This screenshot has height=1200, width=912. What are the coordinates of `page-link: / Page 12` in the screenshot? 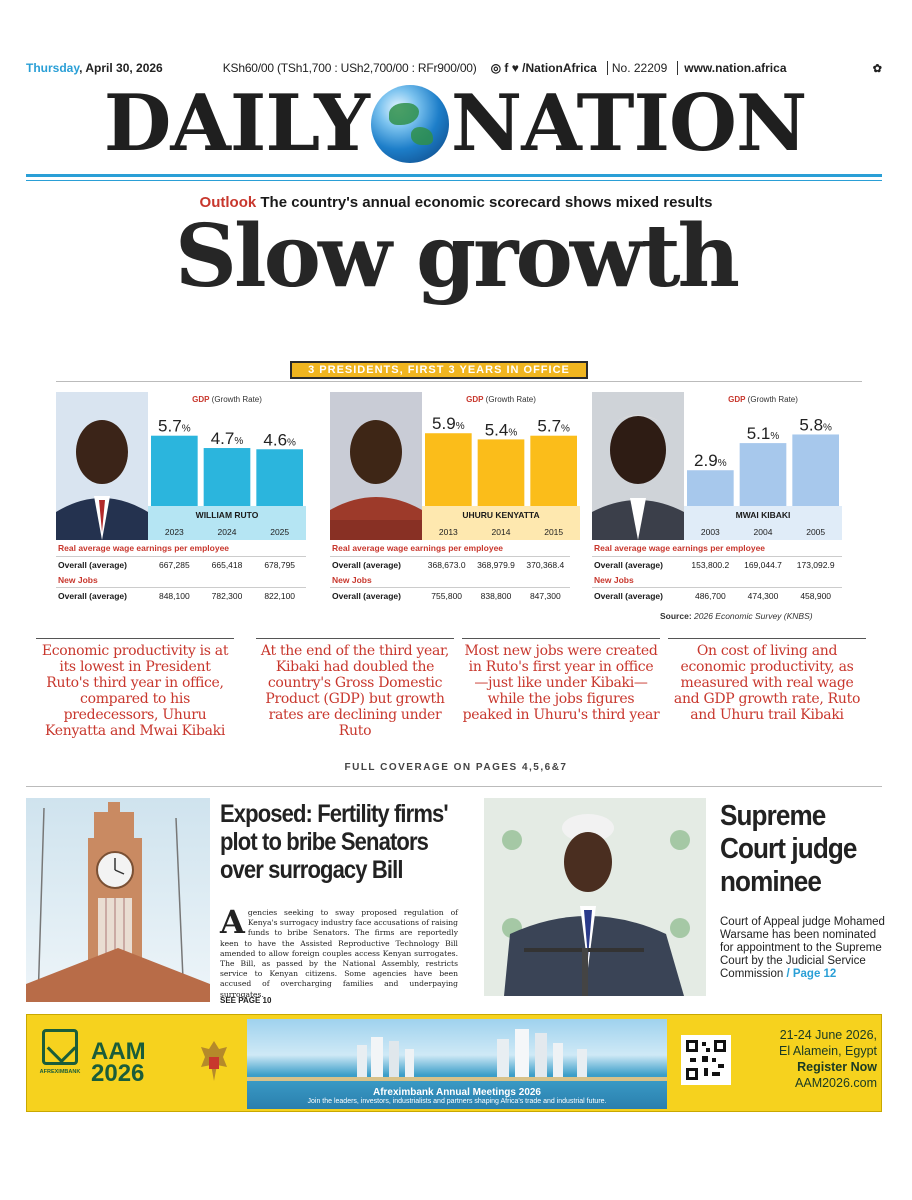 It's located at (810, 974).